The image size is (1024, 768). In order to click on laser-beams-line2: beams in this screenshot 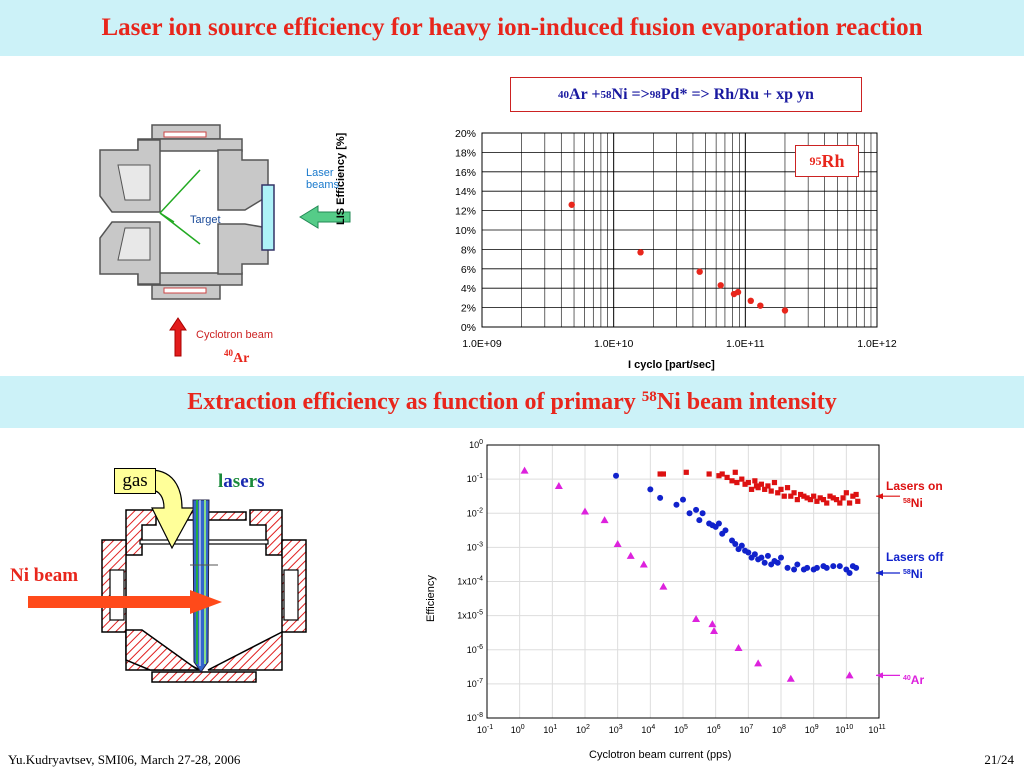, I will do `click(323, 185)`.